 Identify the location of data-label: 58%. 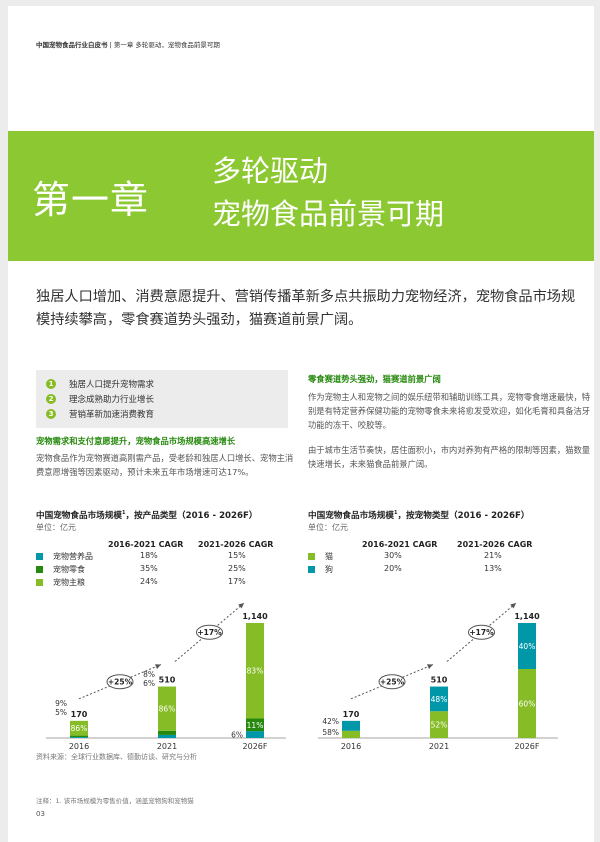
(330, 732).